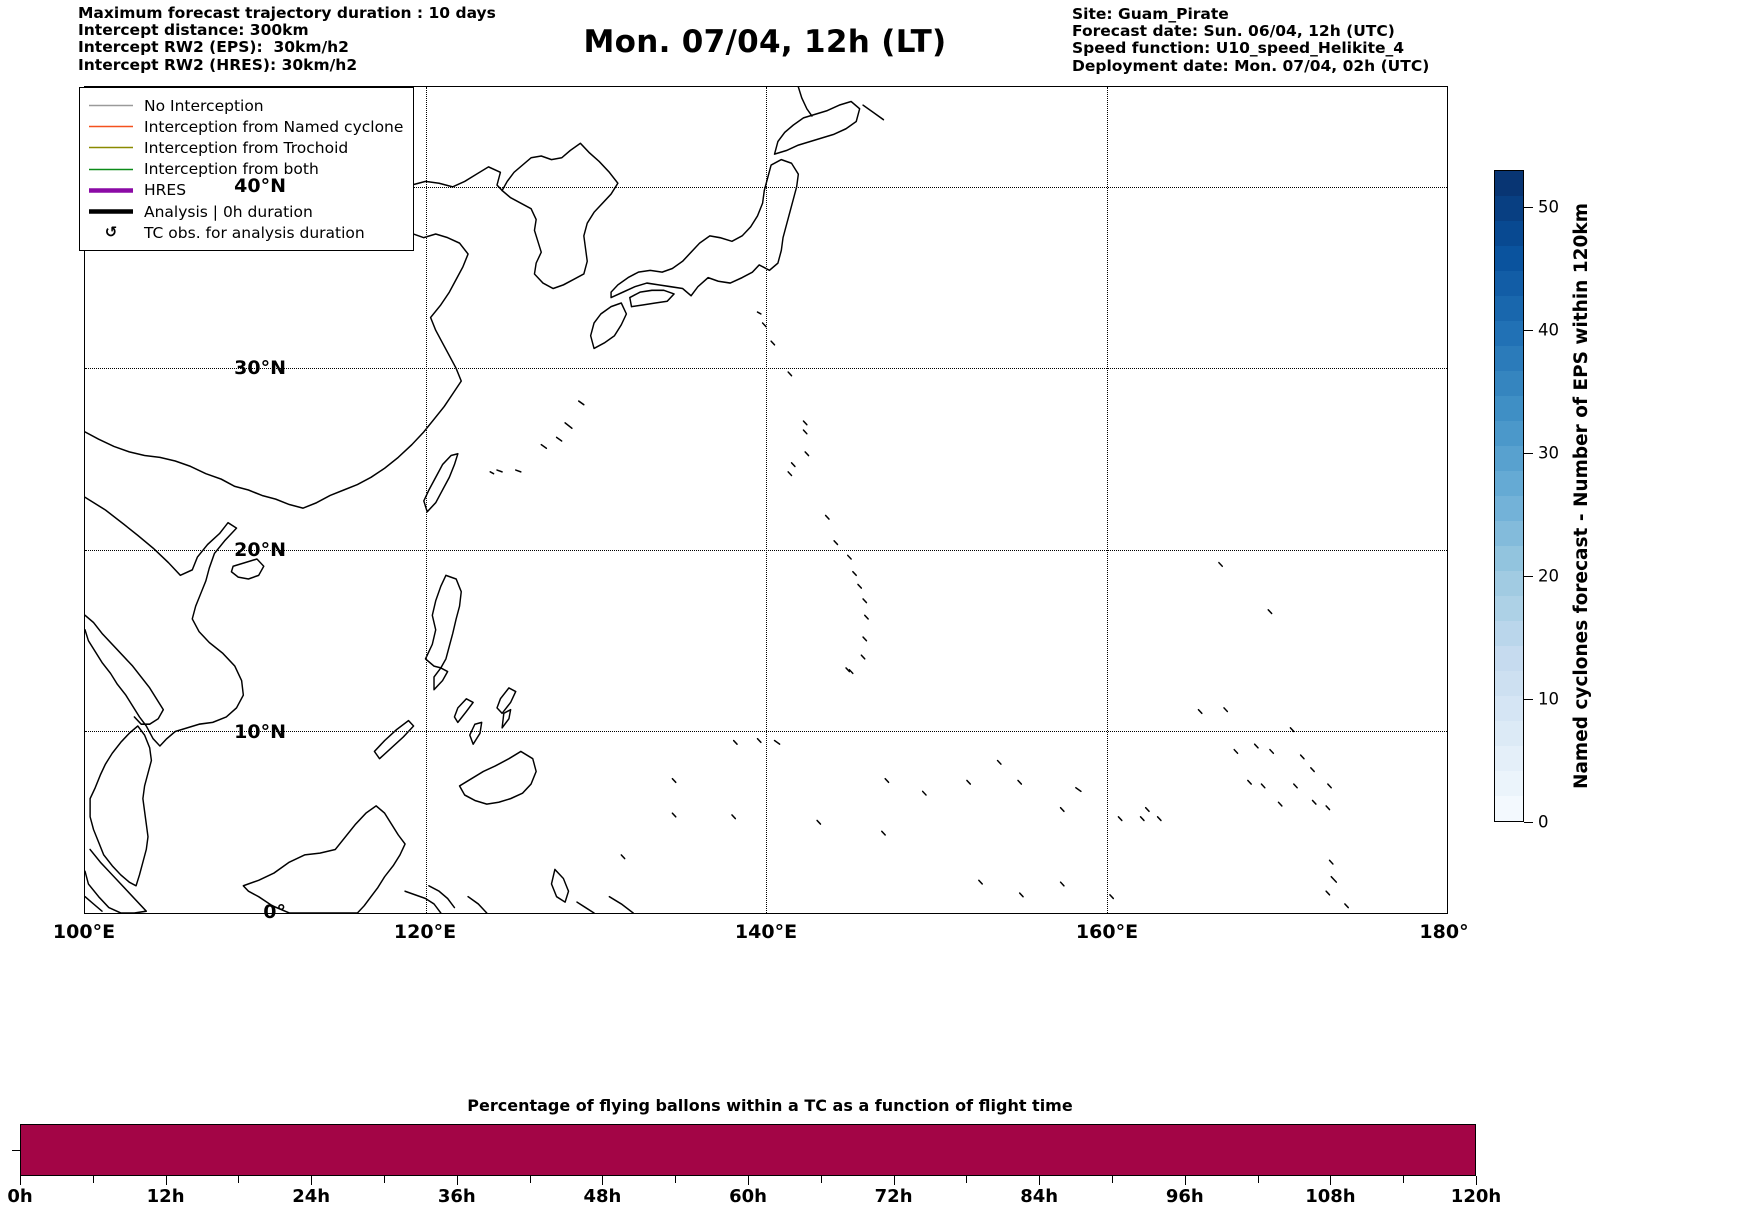 This screenshot has width=1748, height=1213. What do you see at coordinates (748, 1196) in the screenshot?
I see `percentage-bar-tick-label: 60h` at bounding box center [748, 1196].